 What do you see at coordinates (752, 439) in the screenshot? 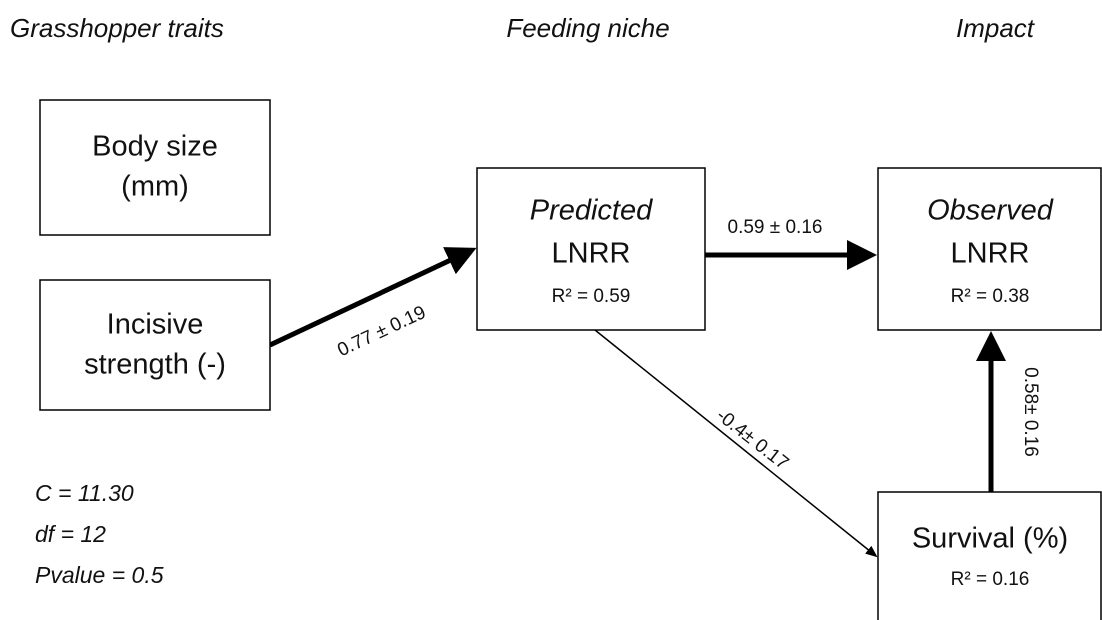
I see `edge-label: -0.4± 0.17` at bounding box center [752, 439].